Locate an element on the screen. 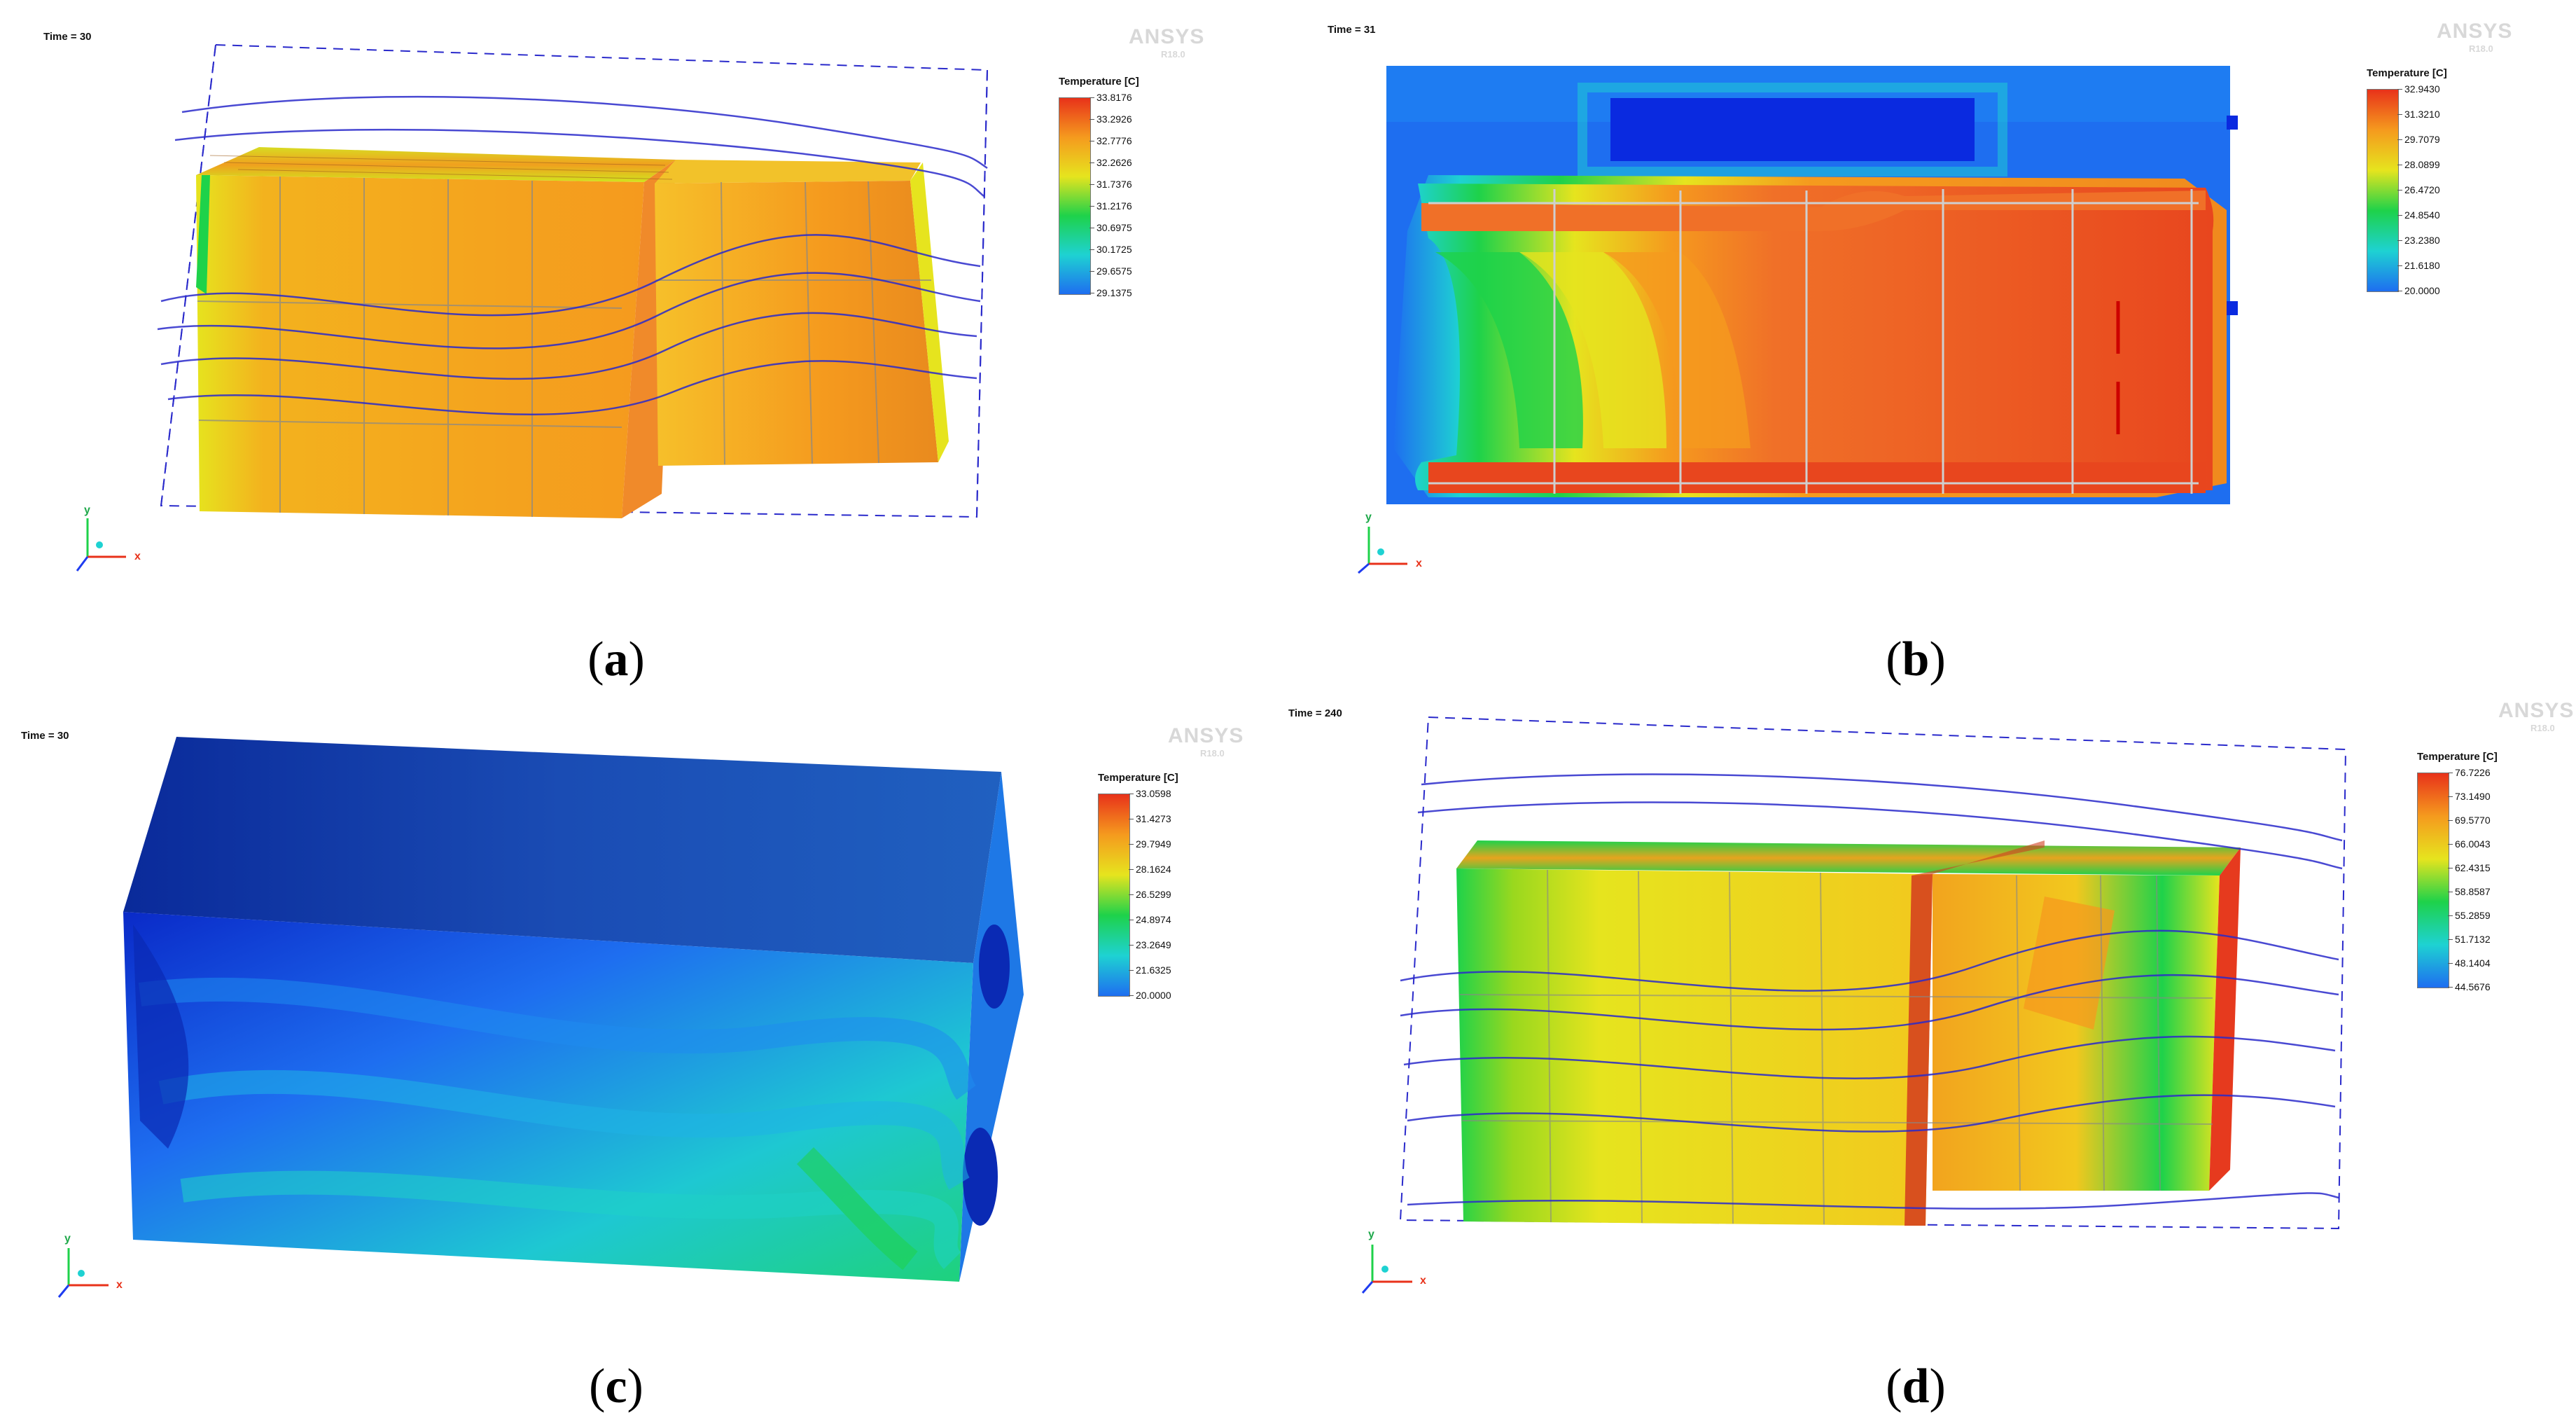 The height and width of the screenshot is (1426, 2576). legend-tick: 55.2859 is located at coordinates (2469, 916).